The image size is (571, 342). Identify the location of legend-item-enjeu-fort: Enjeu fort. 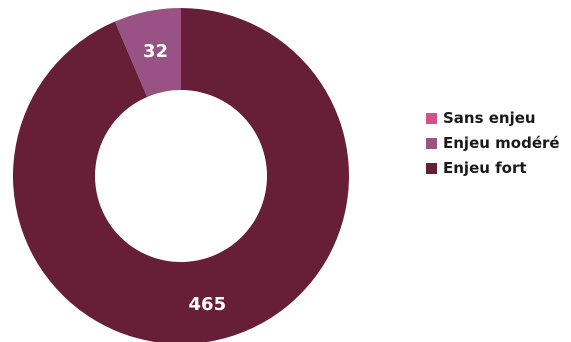
(493, 168).